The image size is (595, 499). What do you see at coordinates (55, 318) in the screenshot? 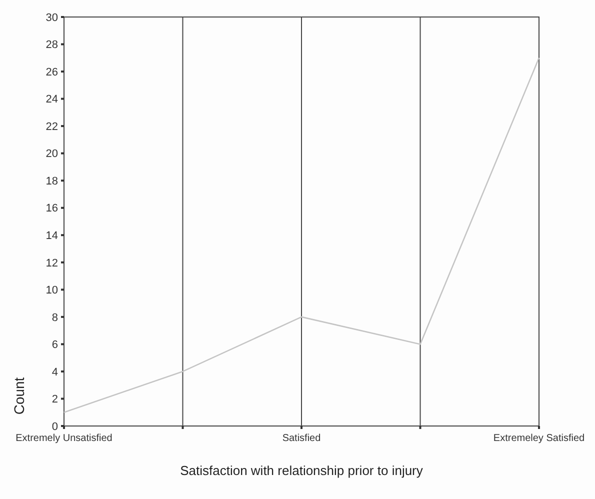
I see `y-tick-label: 8` at bounding box center [55, 318].